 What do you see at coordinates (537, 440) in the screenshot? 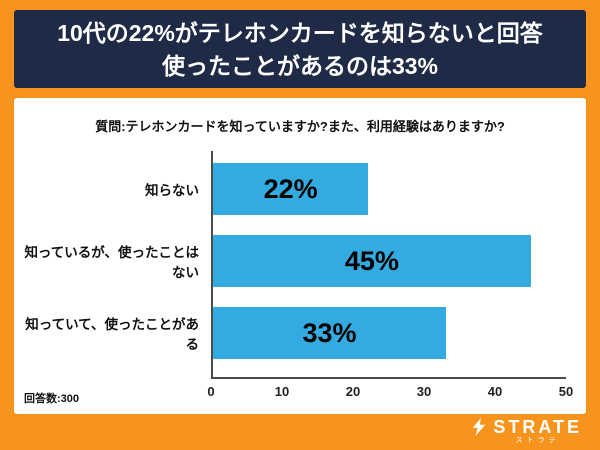
I see `strate-logo-subtext: ストラテ` at bounding box center [537, 440].